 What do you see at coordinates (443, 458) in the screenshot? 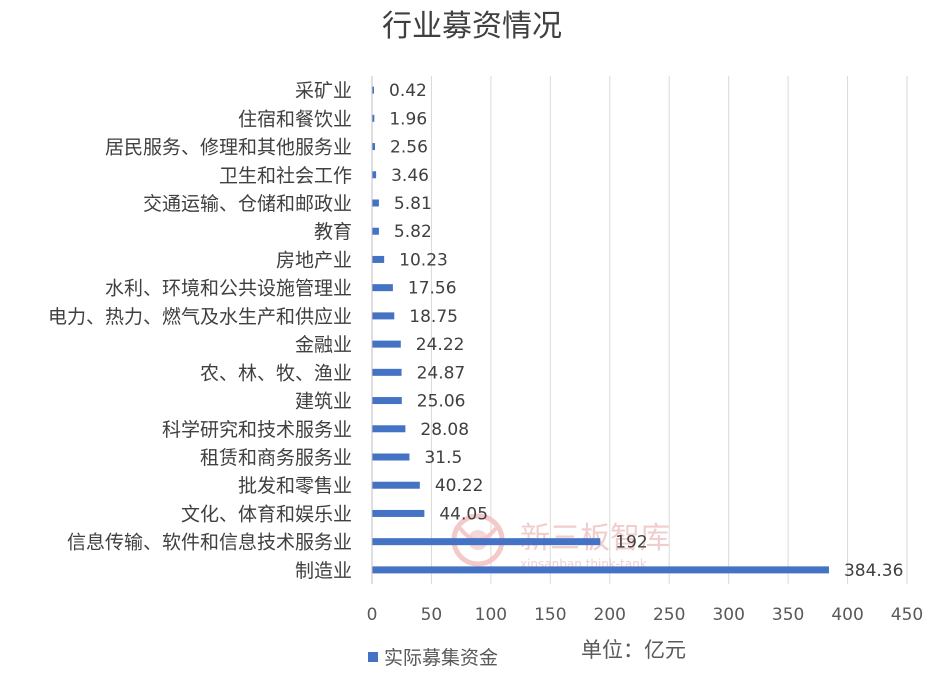
I see `data-label: 31.5` at bounding box center [443, 458].